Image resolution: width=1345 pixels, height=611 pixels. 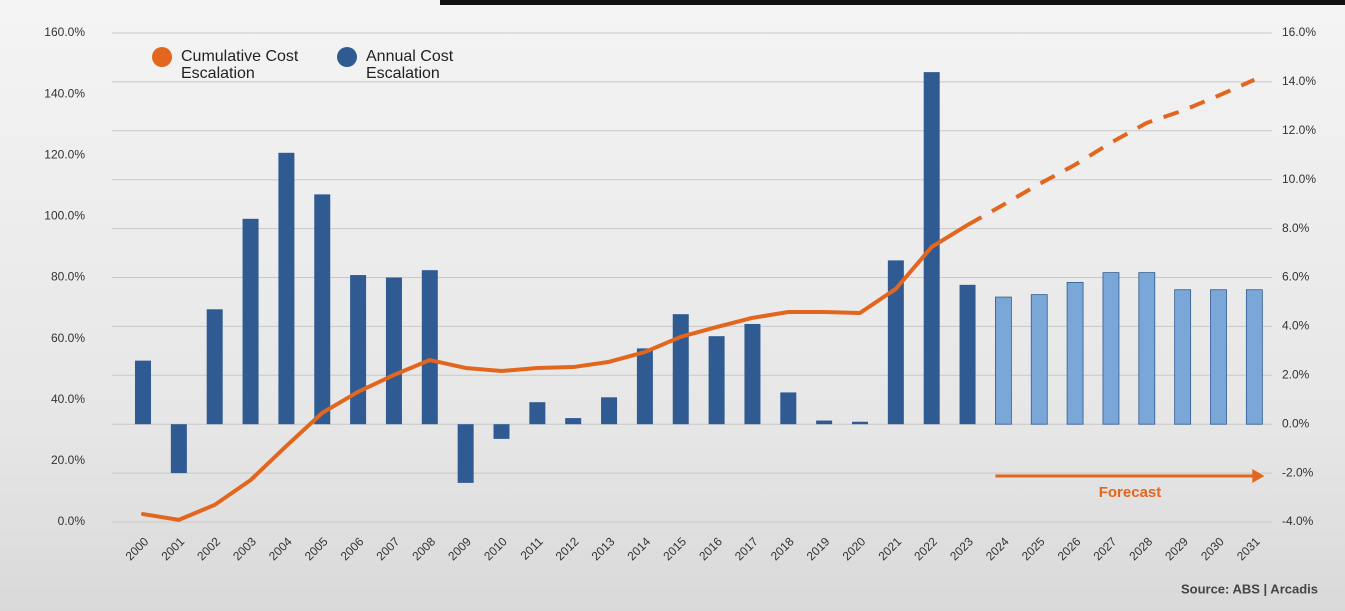 I want to click on x-tick-label: 2023, so click(x=961, y=548).